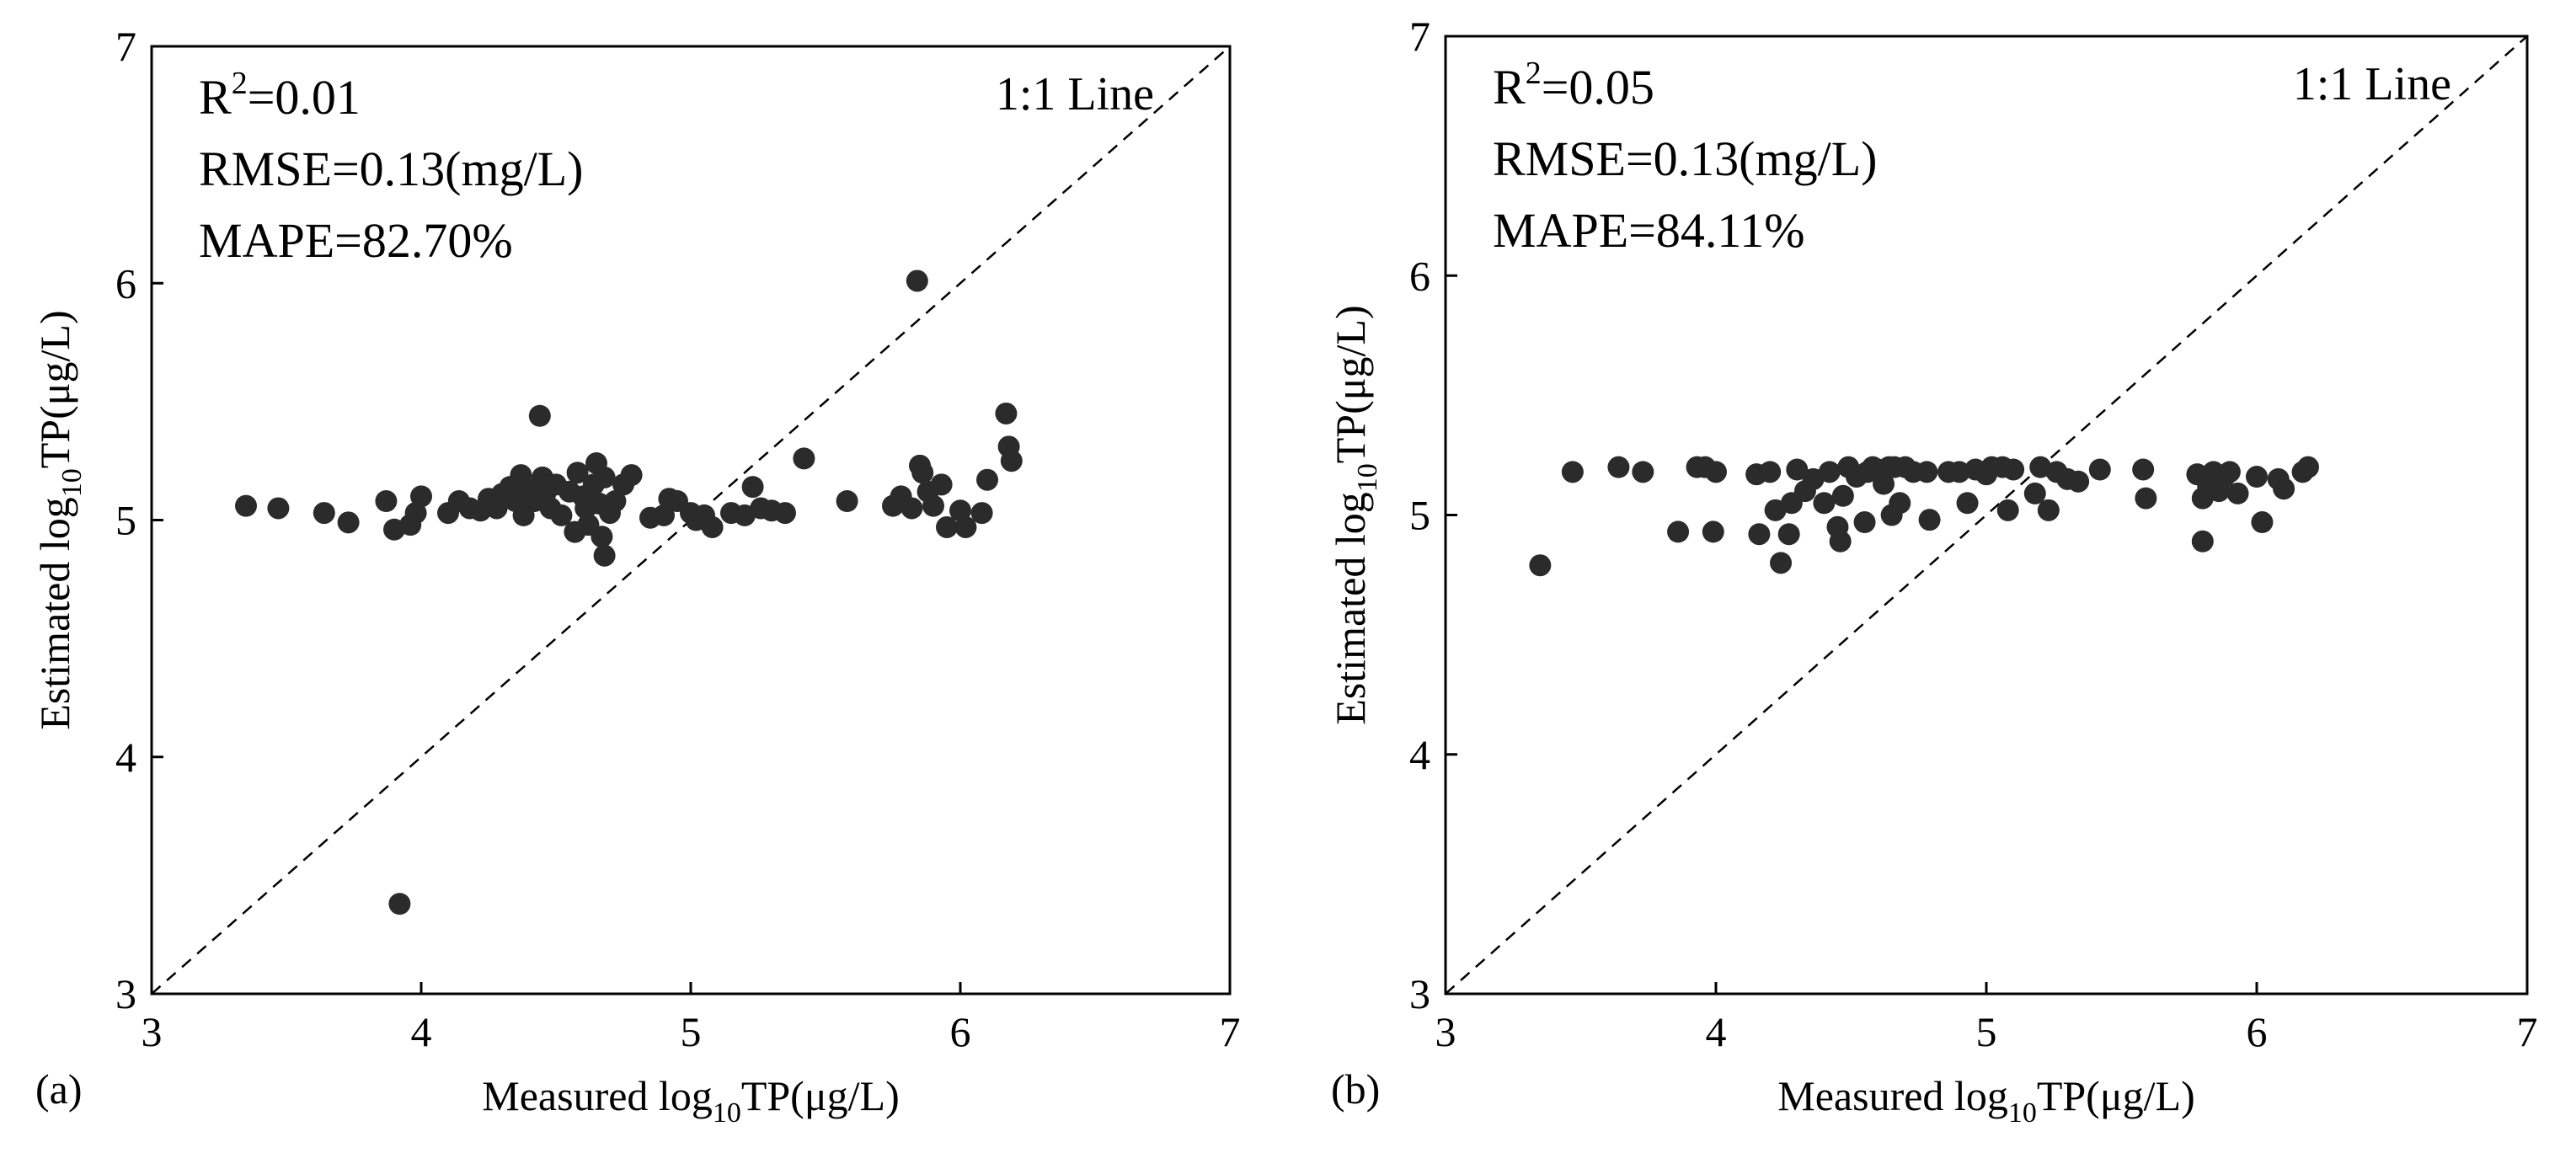 Image resolution: width=2576 pixels, height=1153 pixels. Describe the element at coordinates (1649, 230) in the screenshot. I see `mape-label: MAPE=84.11%` at that location.